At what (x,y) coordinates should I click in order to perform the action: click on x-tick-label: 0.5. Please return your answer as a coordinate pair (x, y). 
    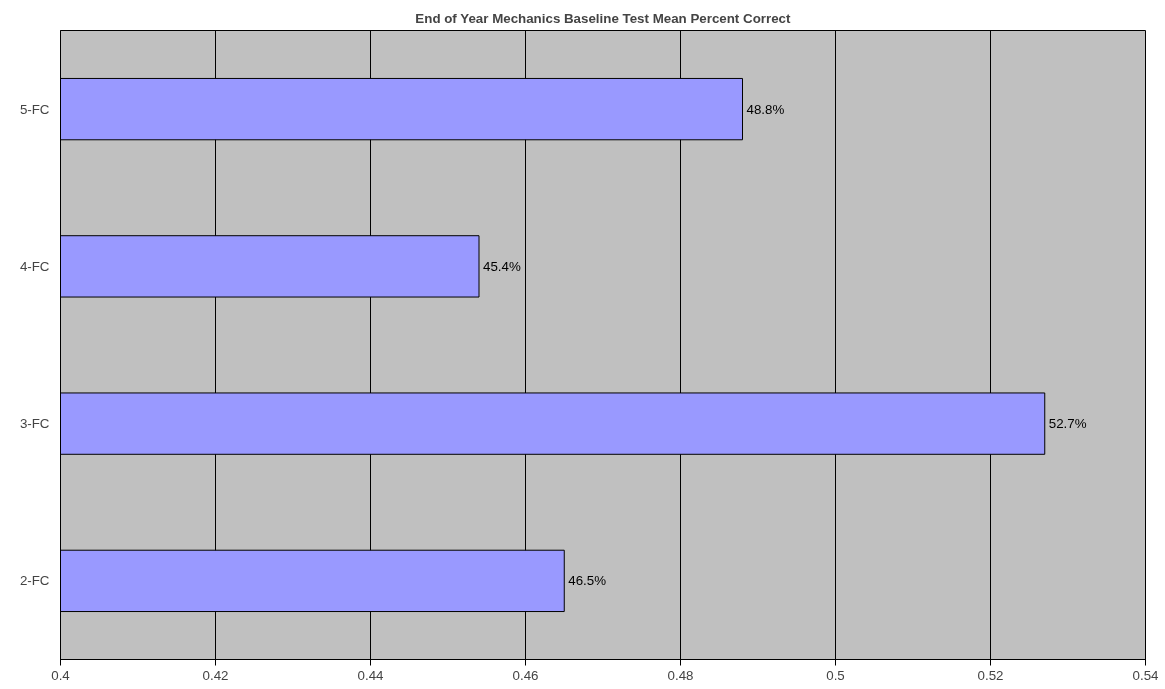
    Looking at the image, I should click on (835, 675).